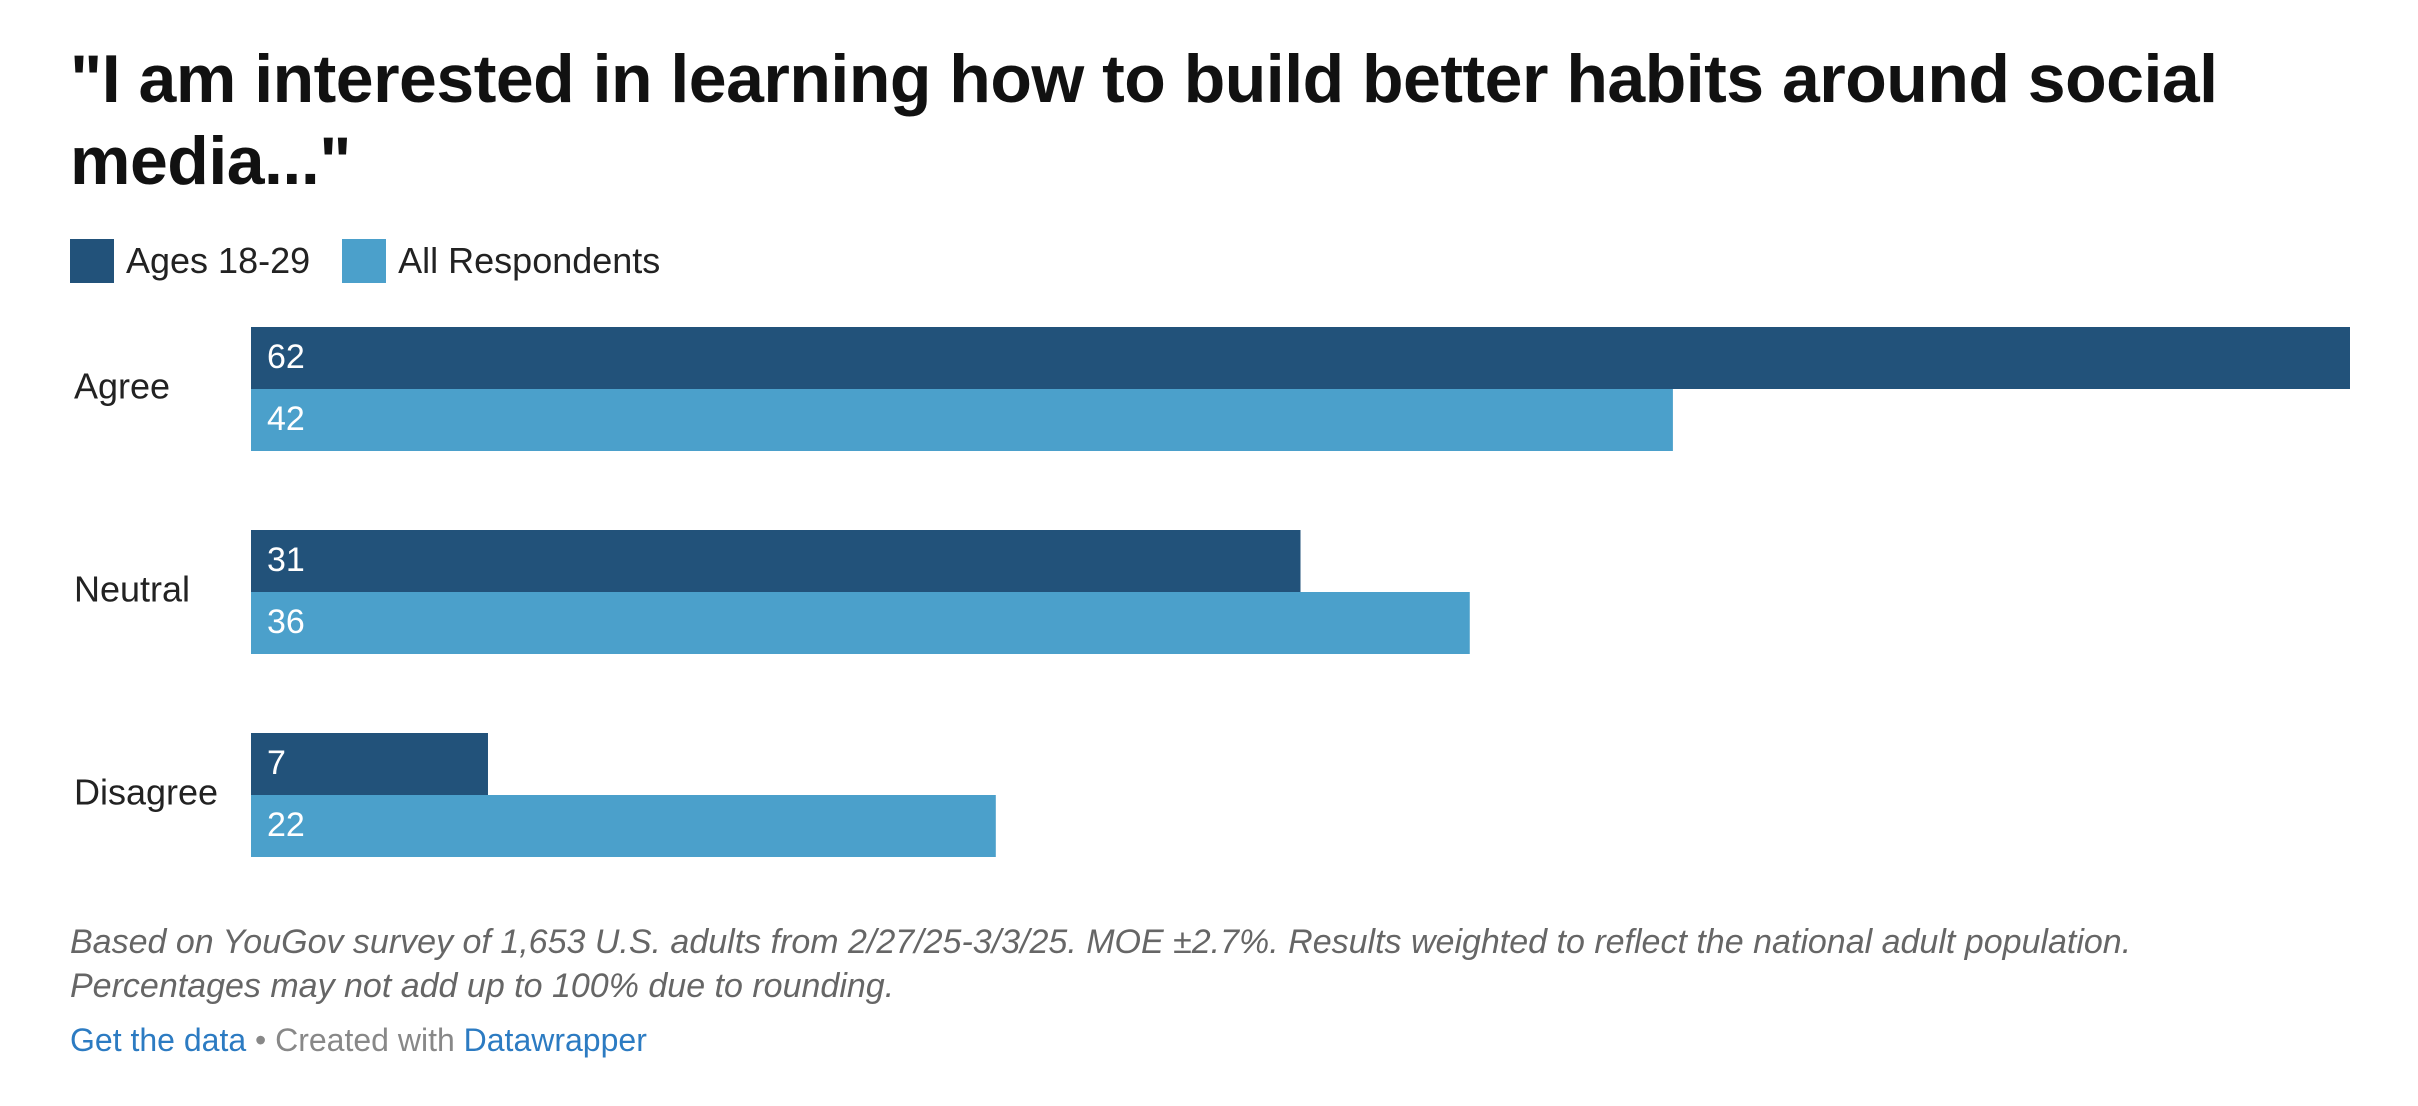  I want to click on legend: Ages 18-29 All Respondents, so click(381, 261).